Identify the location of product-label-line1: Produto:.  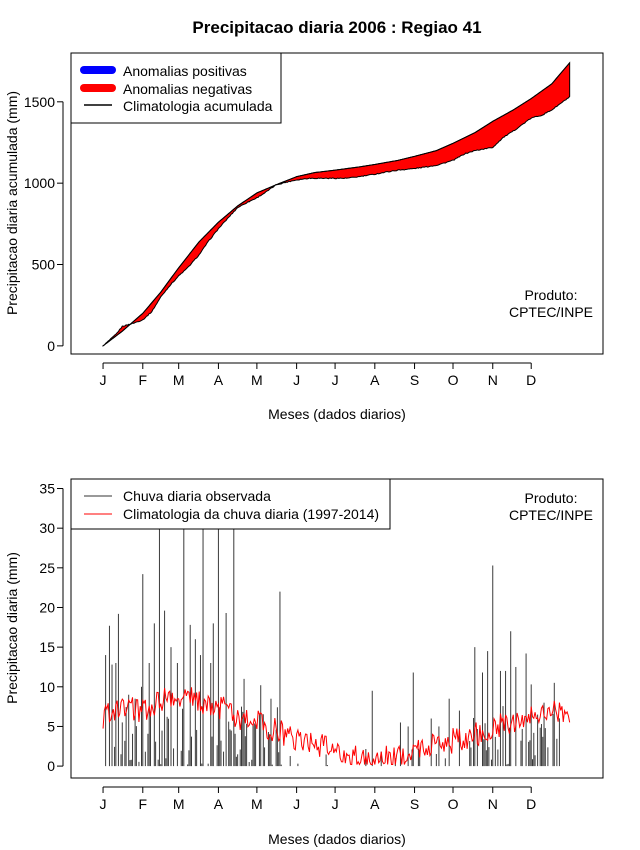
(551, 295).